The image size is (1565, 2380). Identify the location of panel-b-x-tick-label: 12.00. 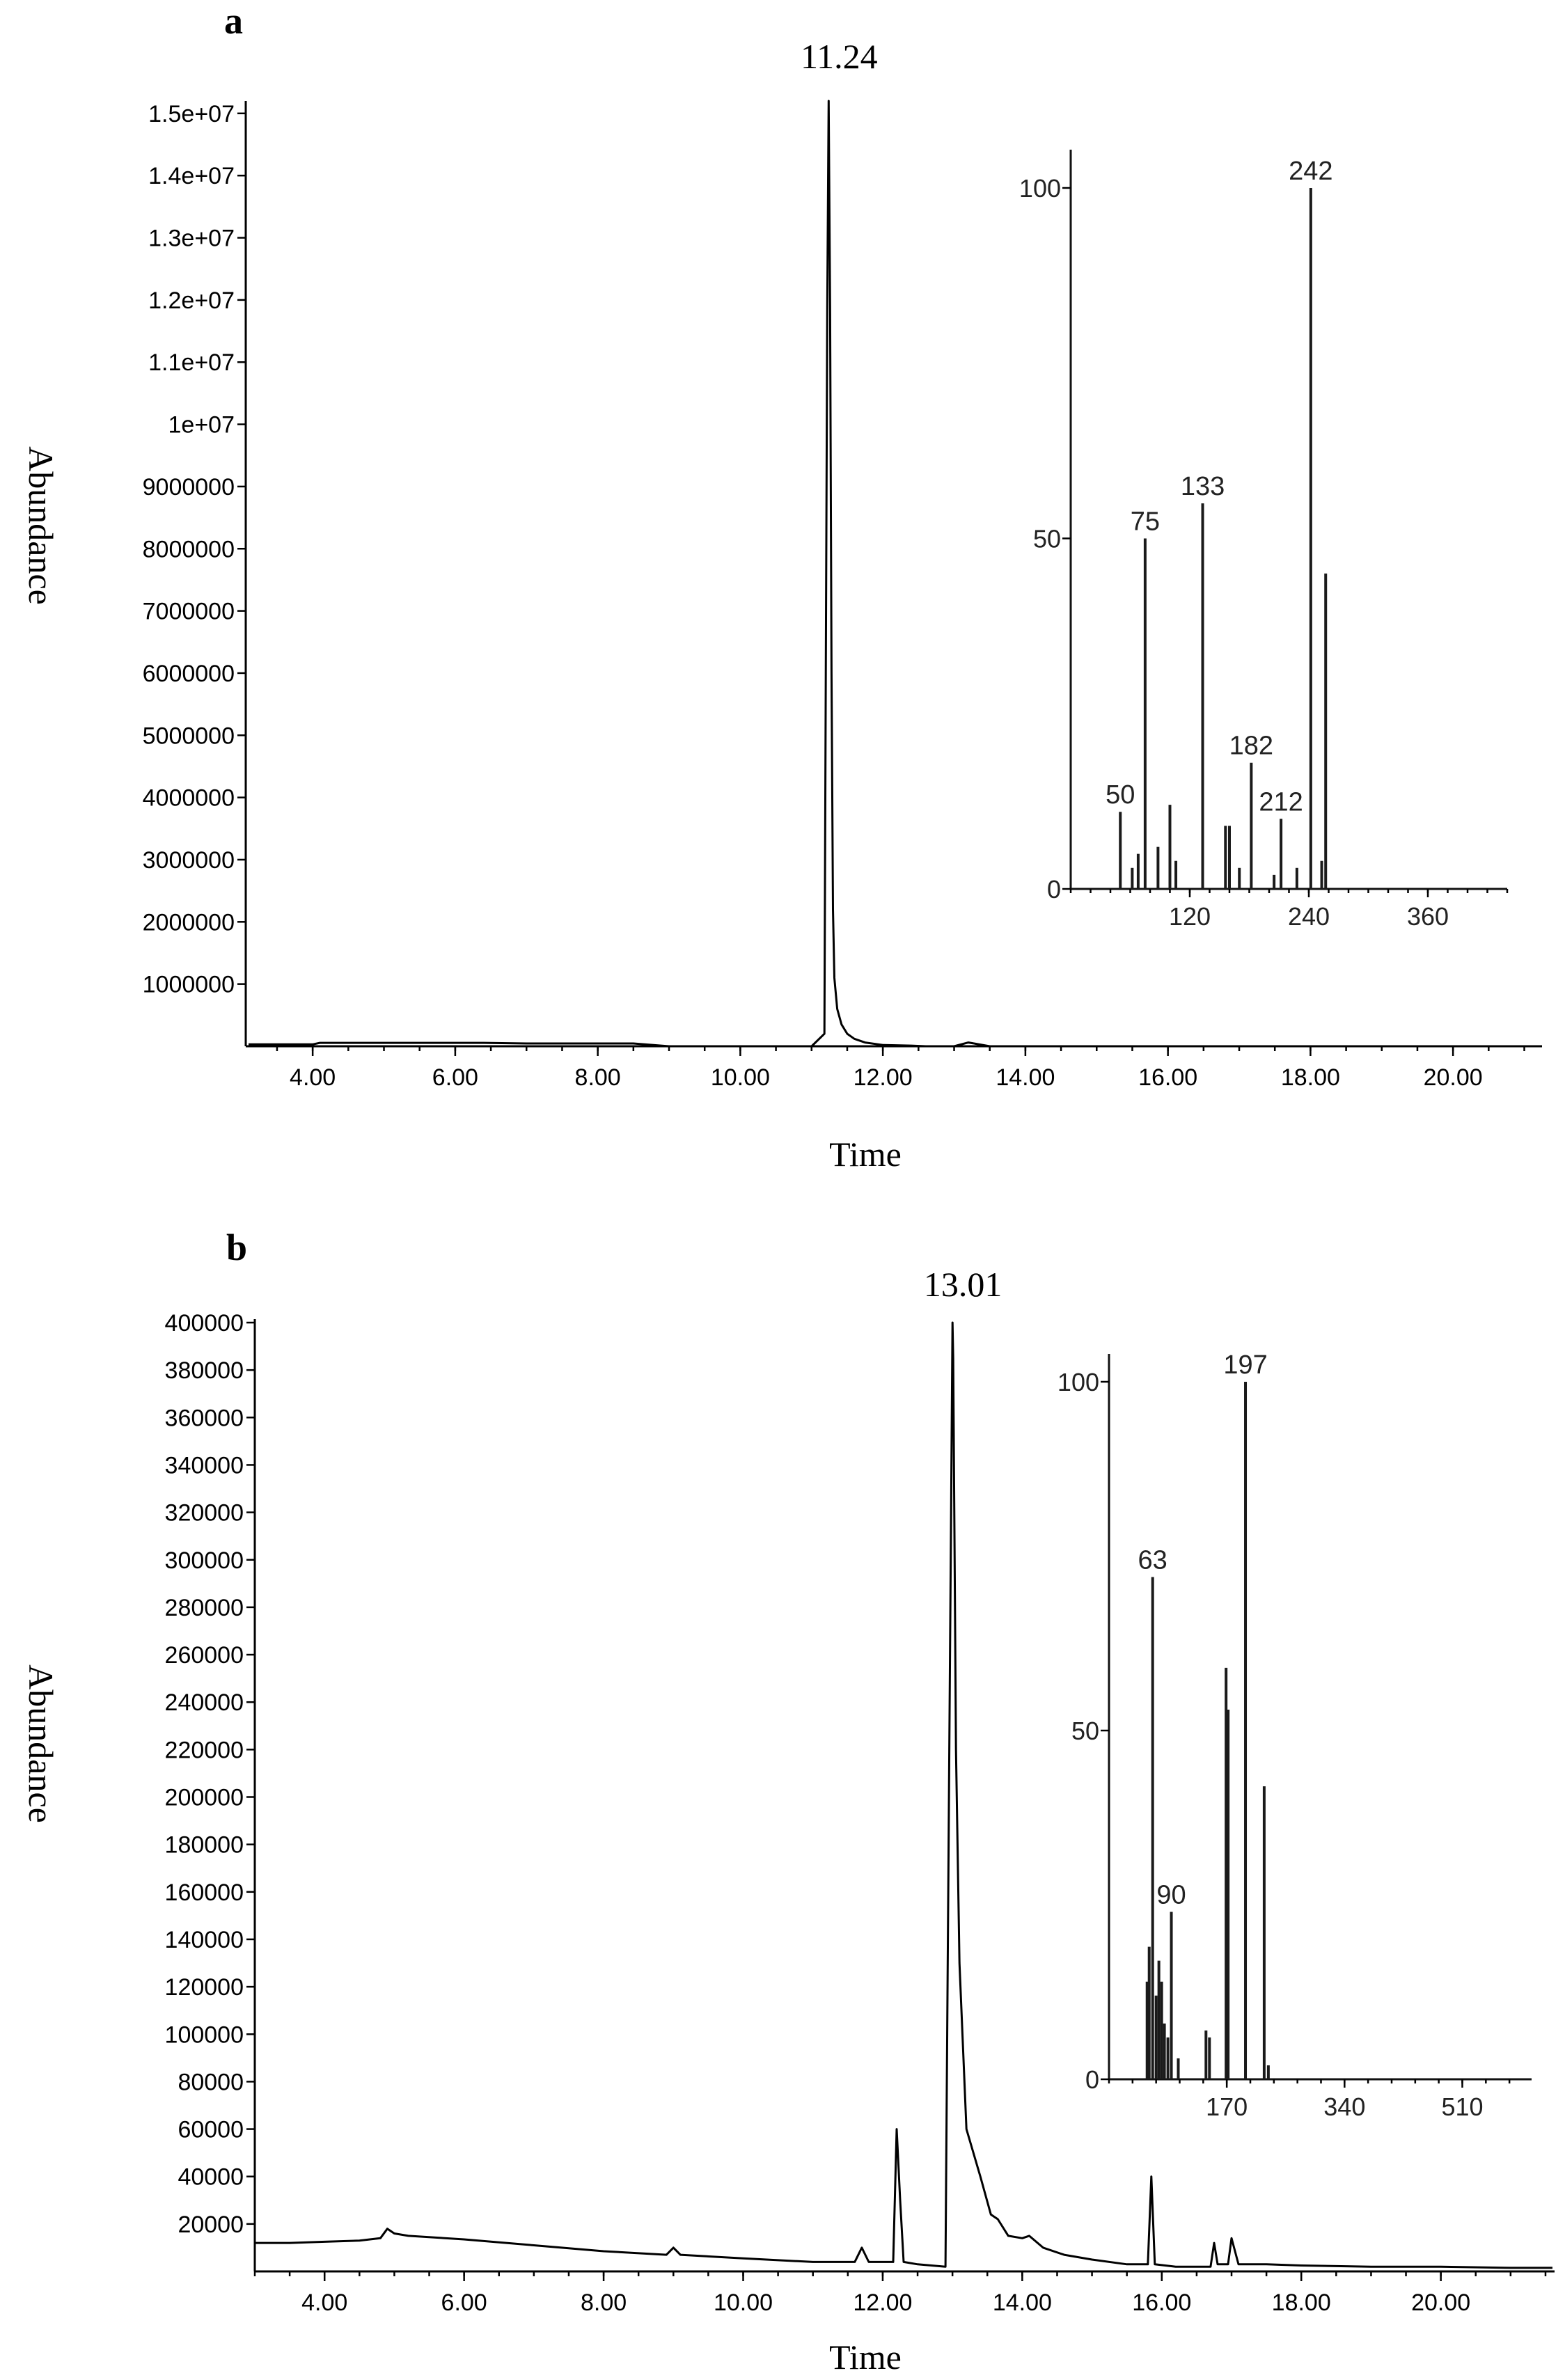
(882, 2303).